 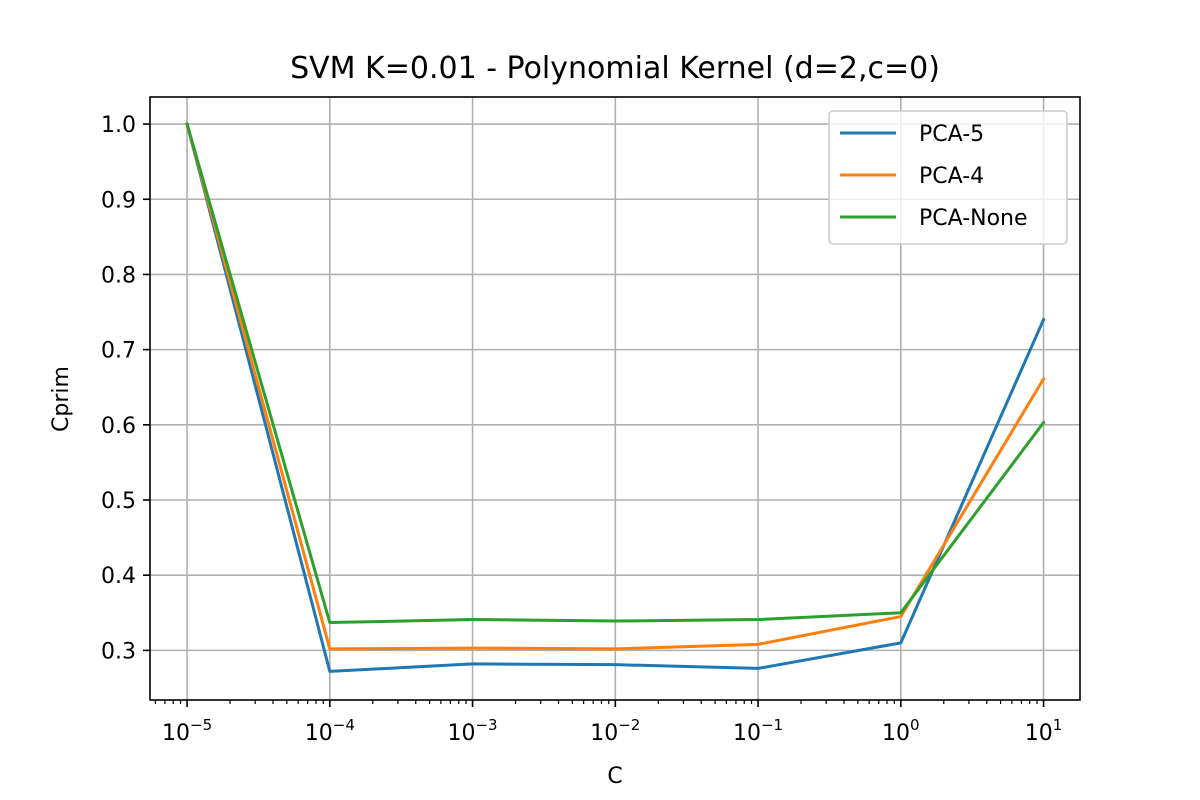 What do you see at coordinates (615, 731) in the screenshot?
I see `x-tick-label: 10⁻²` at bounding box center [615, 731].